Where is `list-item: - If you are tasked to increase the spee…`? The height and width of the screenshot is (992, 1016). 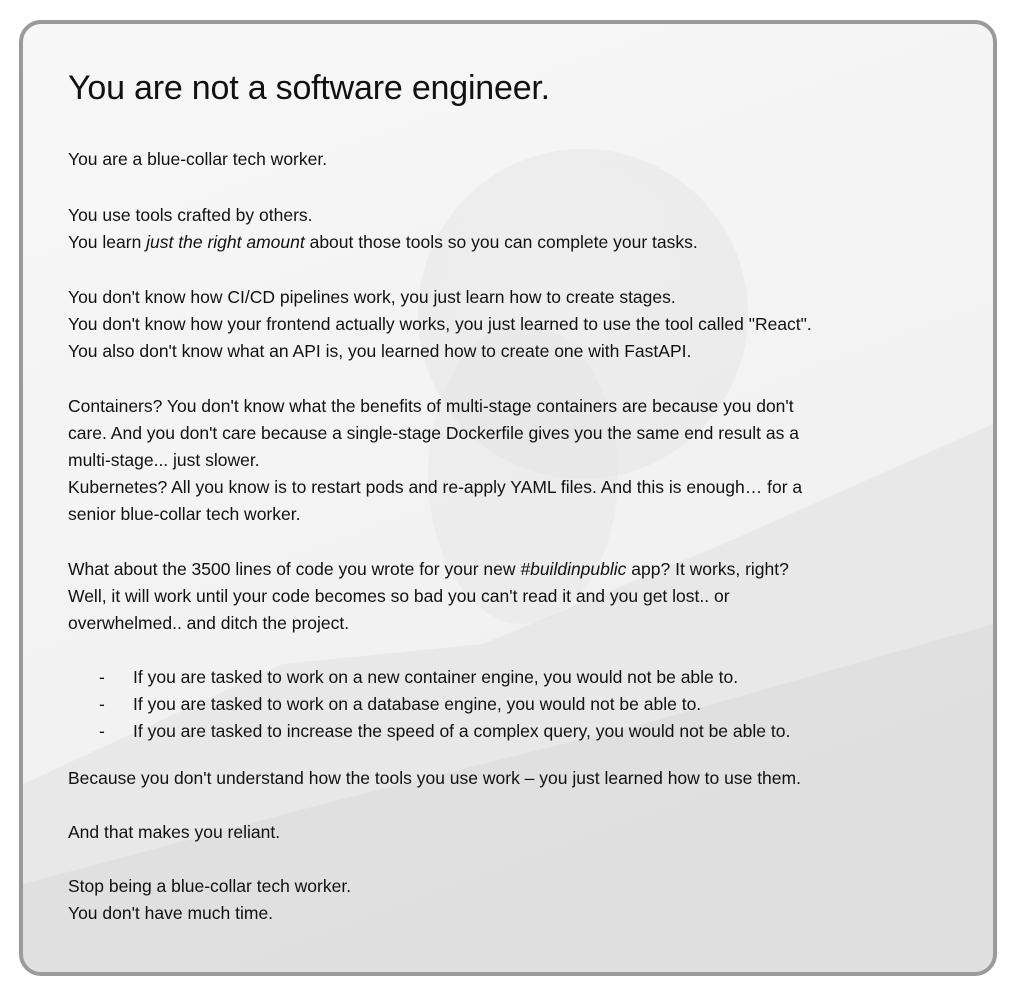
list-item: - If you are tasked to increase the spee… is located at coordinates (508, 731).